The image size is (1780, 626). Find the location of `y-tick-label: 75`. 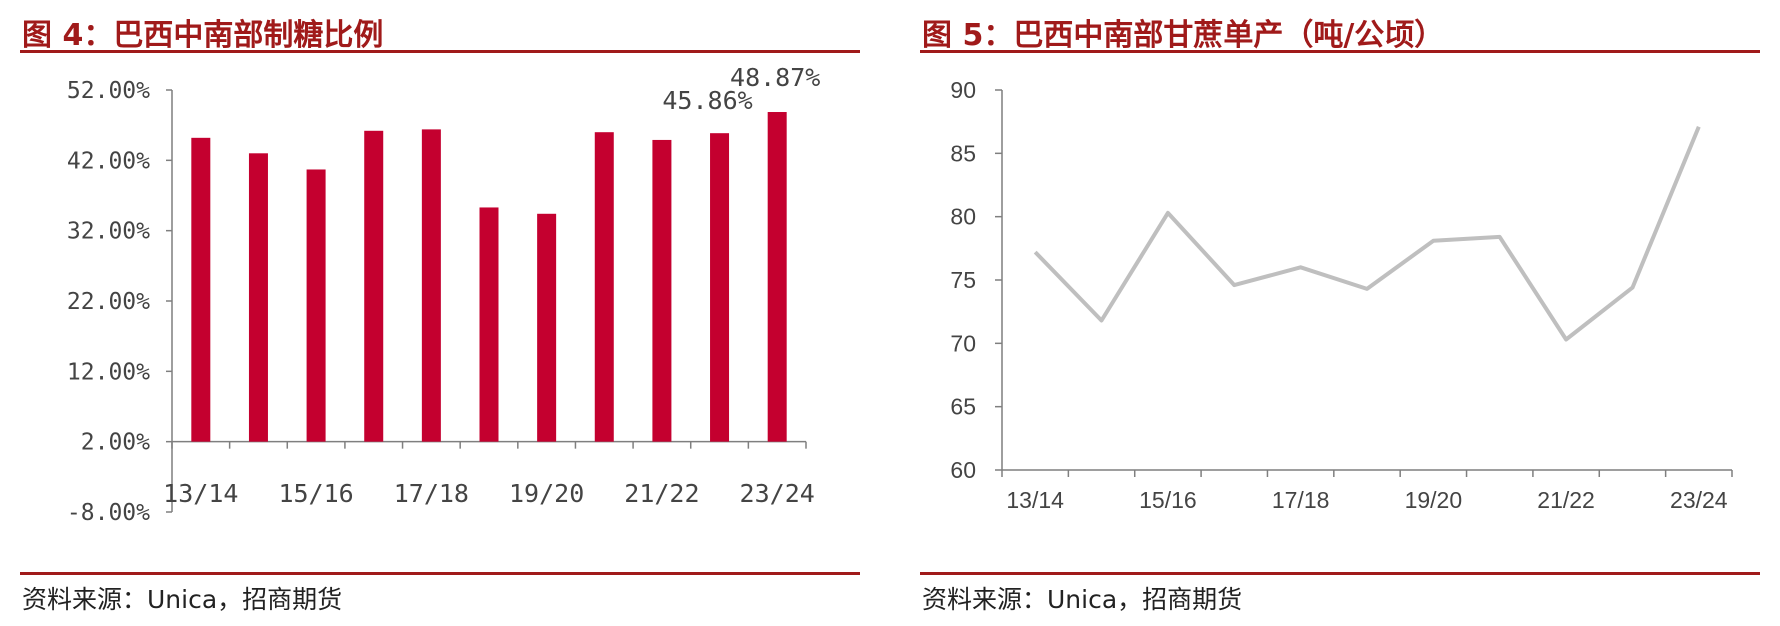

y-tick-label: 75 is located at coordinates (963, 280).